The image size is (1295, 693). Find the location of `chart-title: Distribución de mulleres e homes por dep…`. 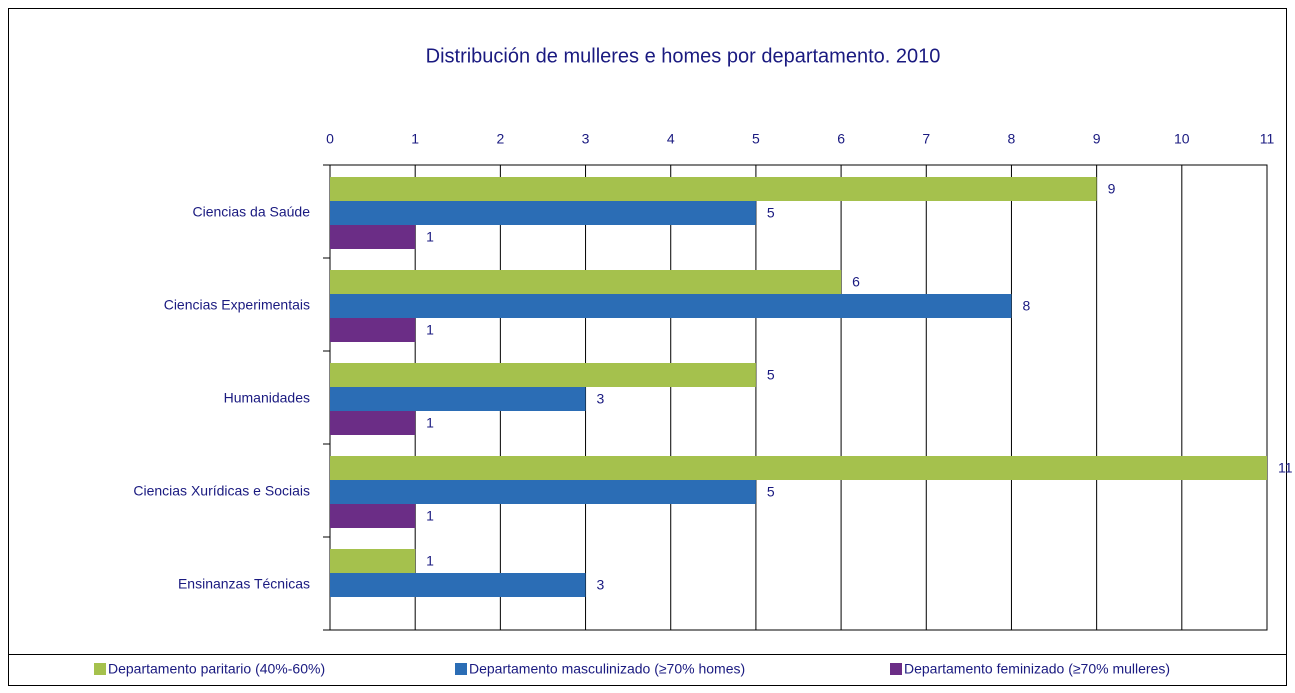

chart-title: Distribución de mulleres e homes por dep… is located at coordinates (683, 56).